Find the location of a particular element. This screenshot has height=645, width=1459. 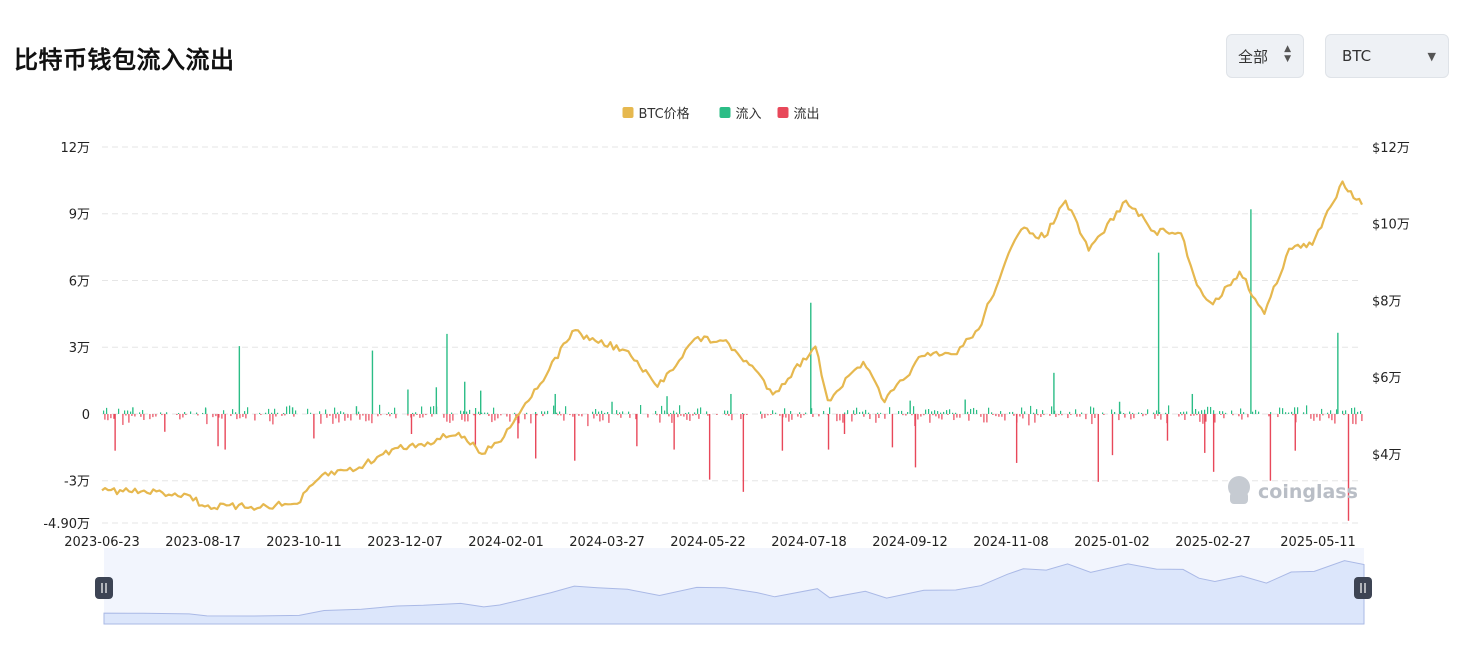

x-tick: 2023-06-23 is located at coordinates (102, 542).